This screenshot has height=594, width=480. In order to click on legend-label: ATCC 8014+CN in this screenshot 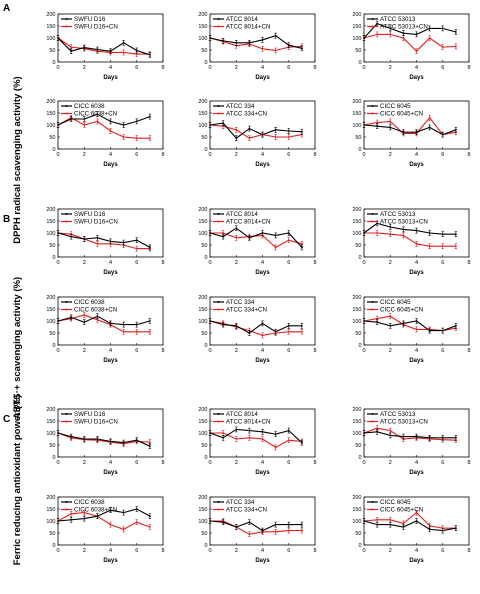, I will do `click(248, 27)`.